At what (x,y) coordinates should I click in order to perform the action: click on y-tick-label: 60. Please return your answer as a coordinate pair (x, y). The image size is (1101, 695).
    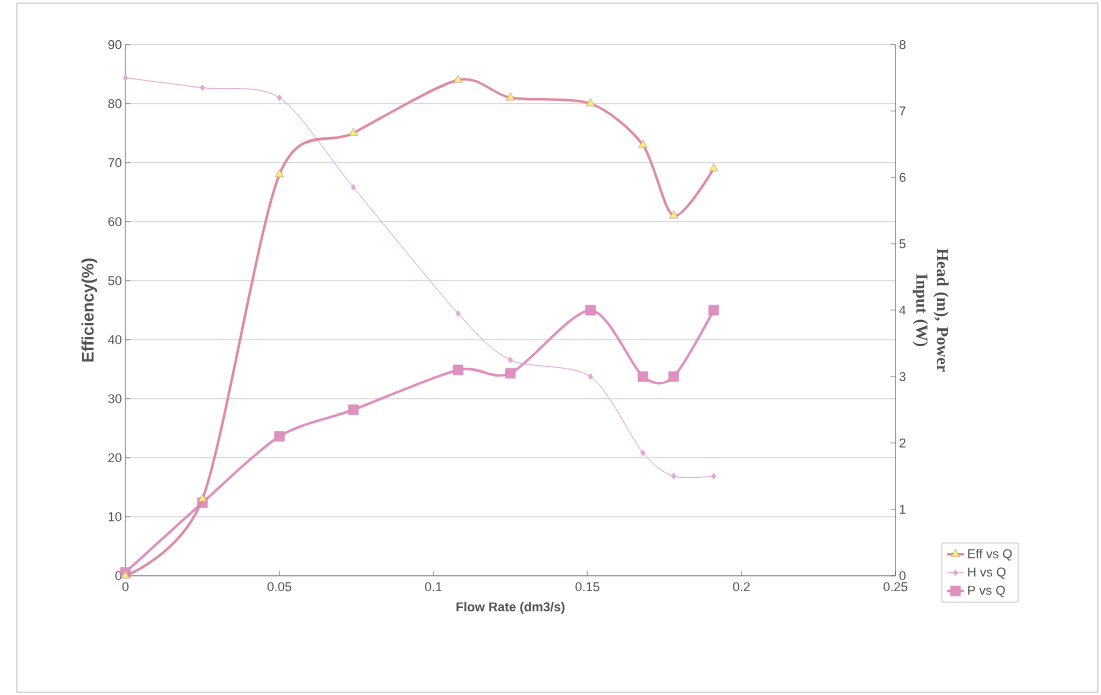
    Looking at the image, I should click on (115, 221).